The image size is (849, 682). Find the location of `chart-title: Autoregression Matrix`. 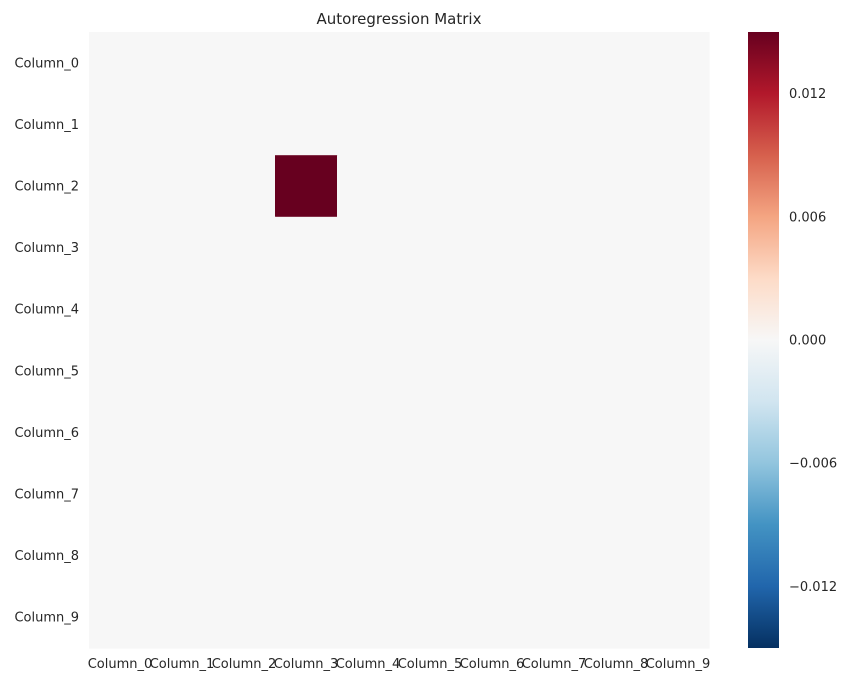

chart-title: Autoregression Matrix is located at coordinates (399, 19).